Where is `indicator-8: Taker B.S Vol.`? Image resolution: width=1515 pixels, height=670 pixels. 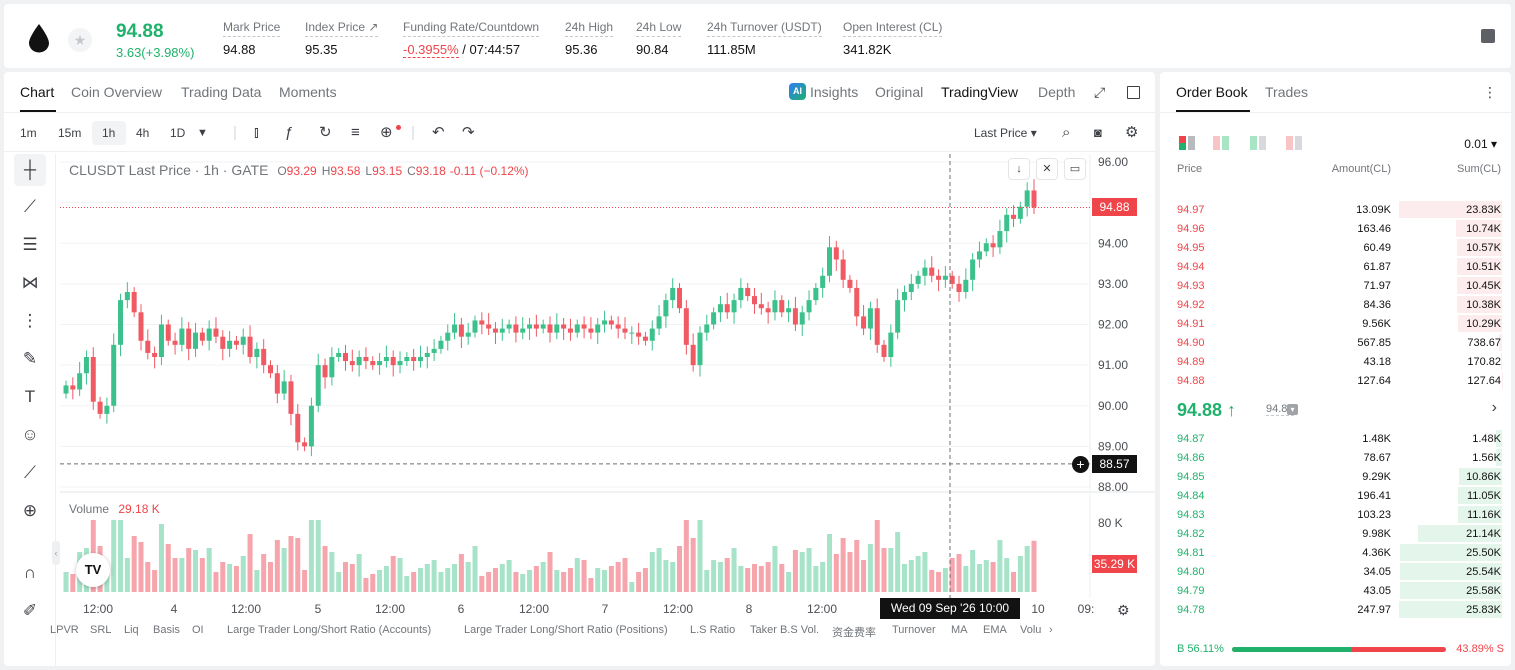 indicator-8: Taker B.S Vol. is located at coordinates (785, 630).